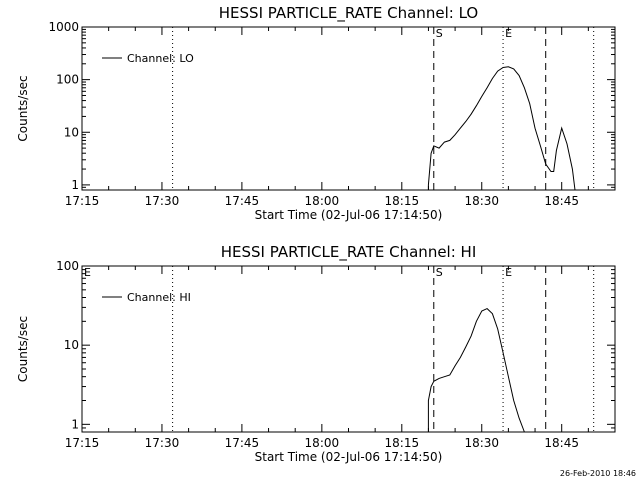  I want to click on footer-timestamp: 26-Feb-2010 18:46, so click(598, 473).